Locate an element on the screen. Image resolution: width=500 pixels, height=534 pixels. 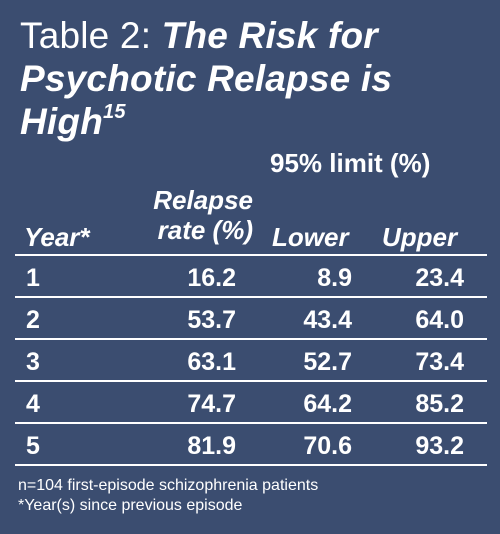
cell-rate: 81.9 is located at coordinates (211, 446).